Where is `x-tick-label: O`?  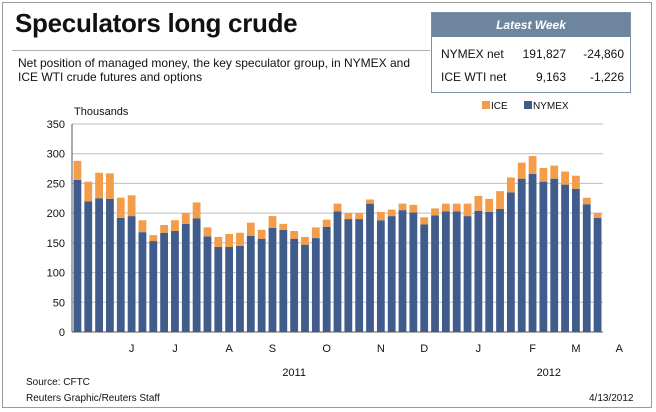
x-tick-label: O is located at coordinates (326, 349).